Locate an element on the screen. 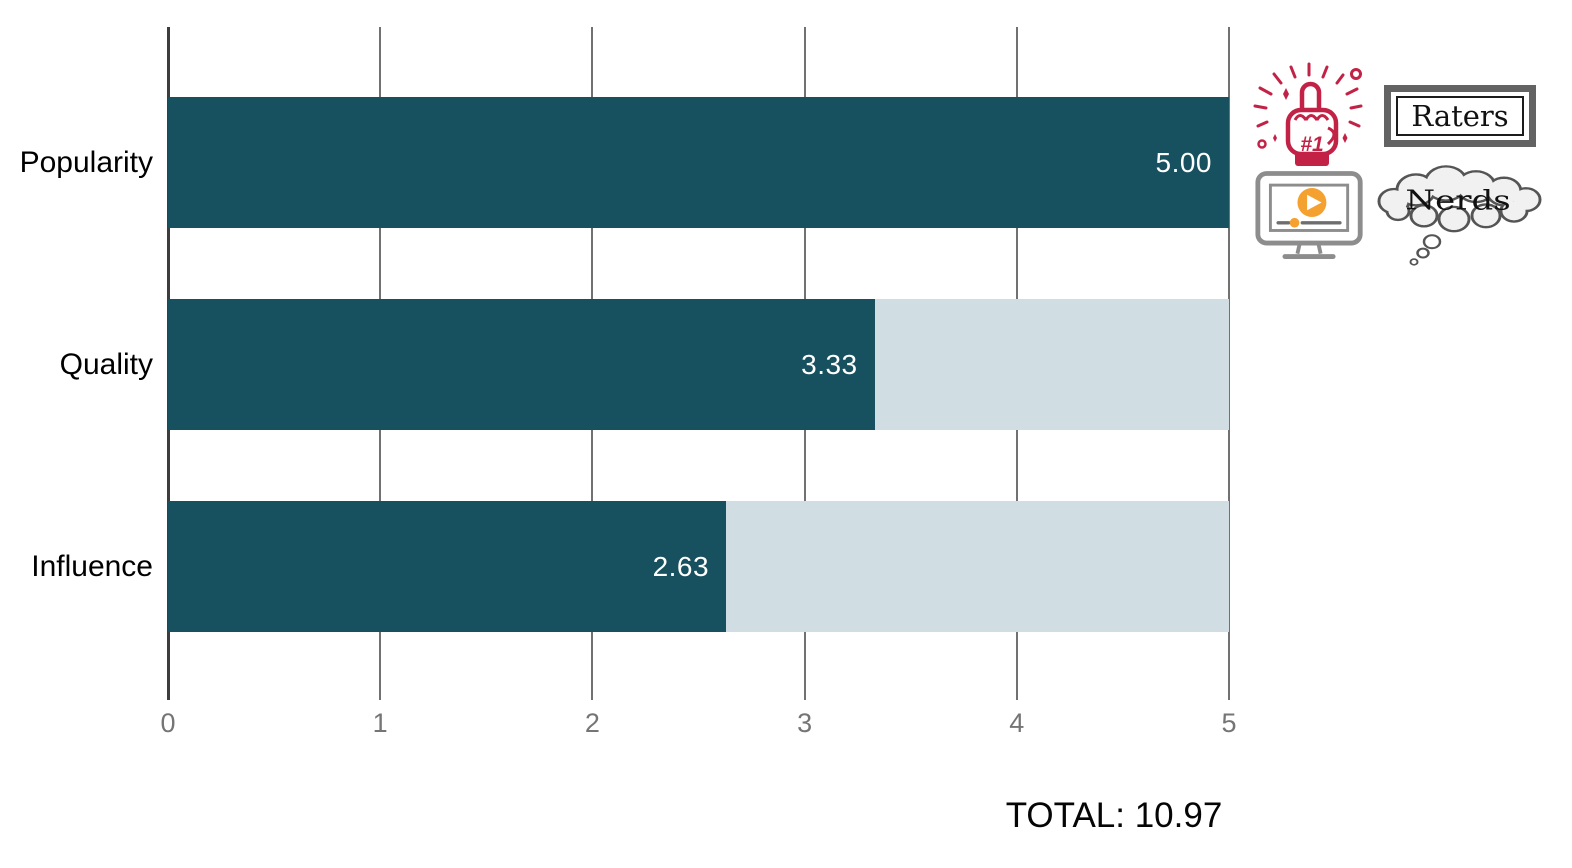  x-tick-label-1: 1 is located at coordinates (380, 723).